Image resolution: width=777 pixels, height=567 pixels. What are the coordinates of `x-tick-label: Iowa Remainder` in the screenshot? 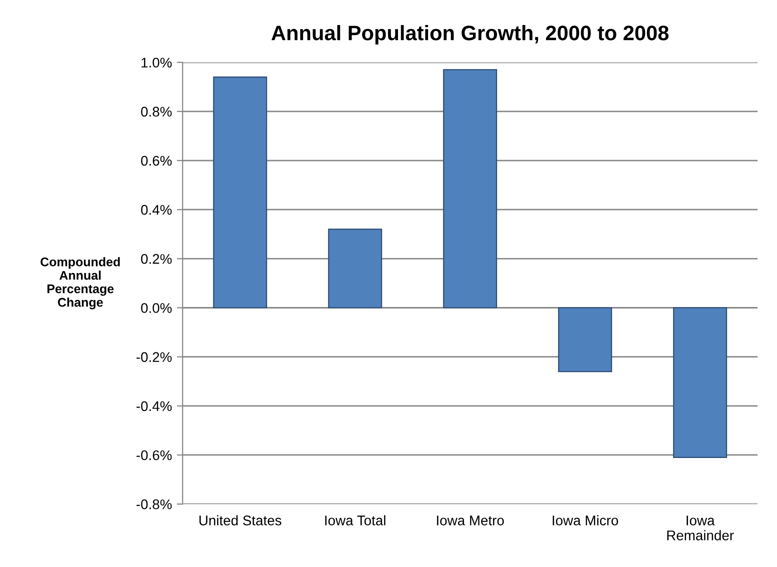 It's located at (700, 528).